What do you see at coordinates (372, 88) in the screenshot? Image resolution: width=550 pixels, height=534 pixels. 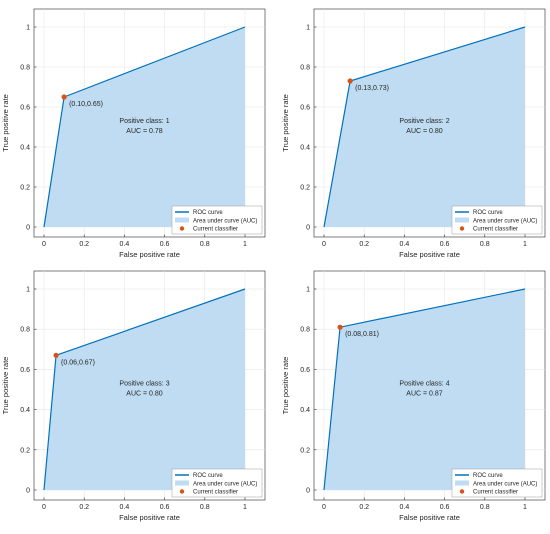 I see `classifier-label: (0.13,0.73)` at bounding box center [372, 88].